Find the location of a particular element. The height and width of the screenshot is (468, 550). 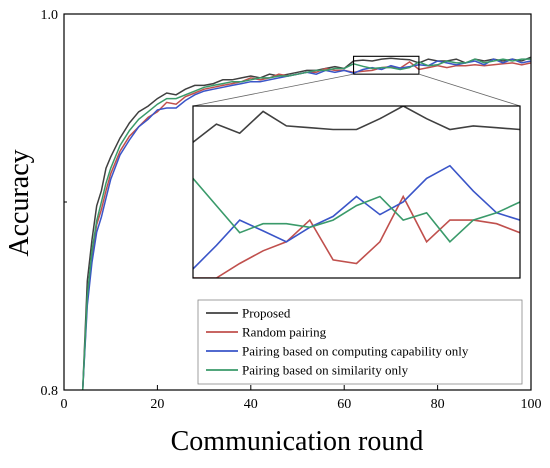

inset-series-line-random-pairing is located at coordinates (356, 236).